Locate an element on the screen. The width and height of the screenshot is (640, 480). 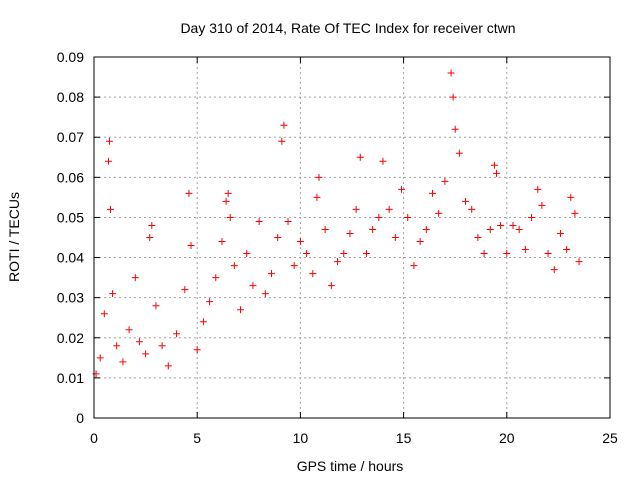
y-axis-label: ROTI / TECUs is located at coordinates (14, 237).